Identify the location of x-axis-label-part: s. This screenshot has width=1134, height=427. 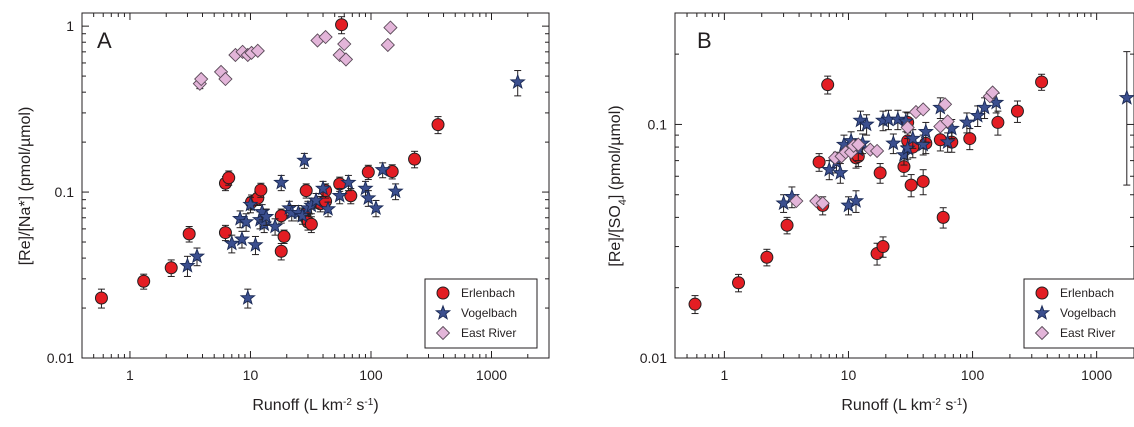
(947, 405).